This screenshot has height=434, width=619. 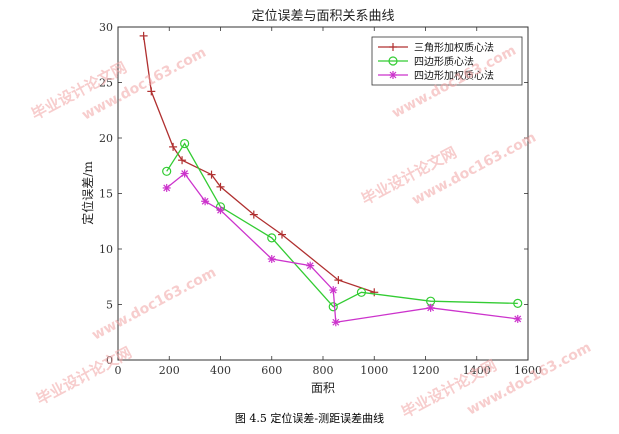 What do you see at coordinates (109, 305) in the screenshot?
I see `y-tick-label: 5` at bounding box center [109, 305].